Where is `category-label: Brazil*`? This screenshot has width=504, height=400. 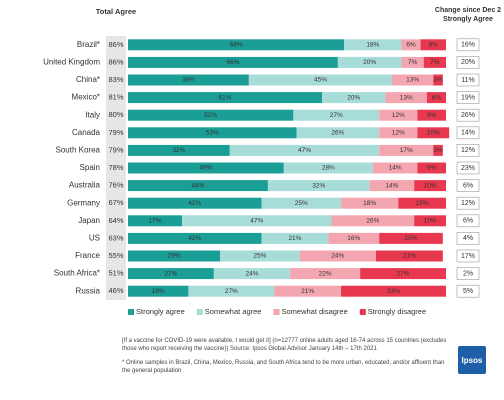 category-label: Brazil* is located at coordinates (88, 44).